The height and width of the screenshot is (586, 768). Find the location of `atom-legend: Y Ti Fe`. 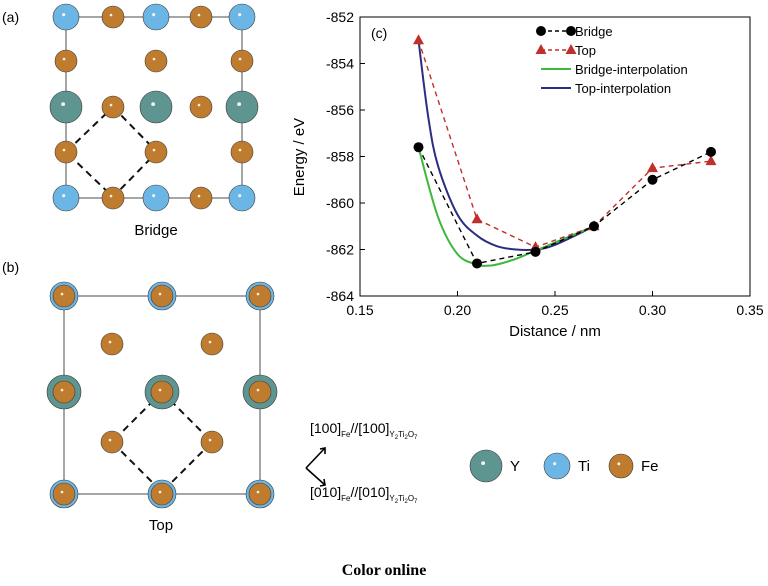

atom-legend: Y Ti Fe is located at coordinates (564, 466).